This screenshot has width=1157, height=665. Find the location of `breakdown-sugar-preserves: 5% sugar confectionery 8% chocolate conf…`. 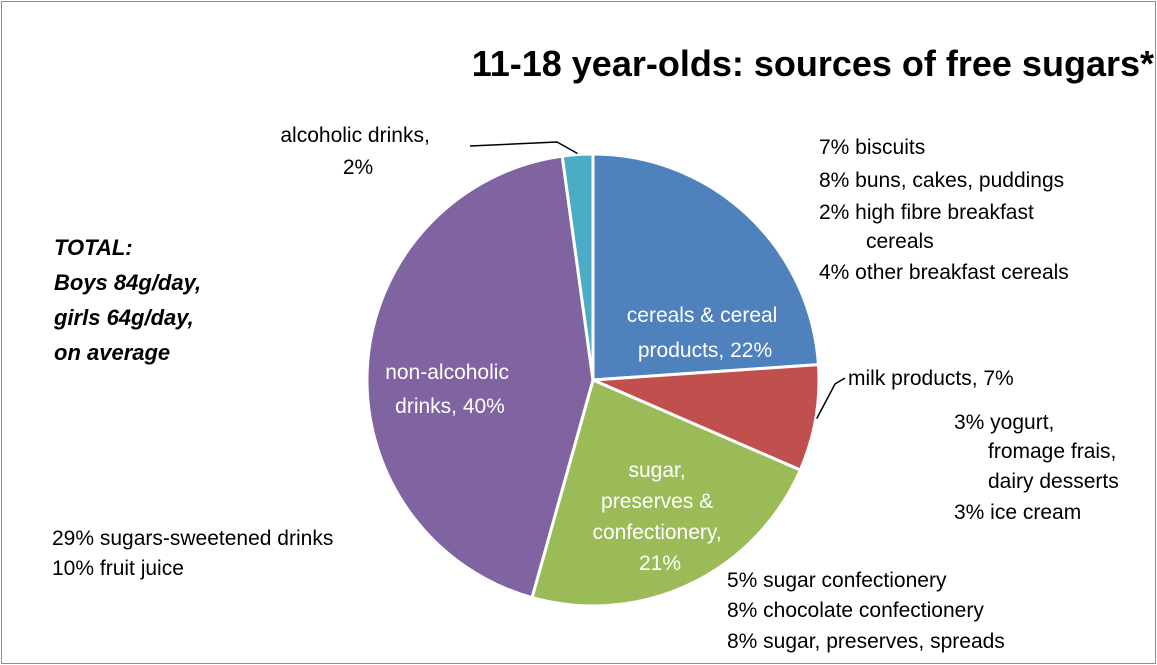

breakdown-sugar-preserves: 5% sugar confectionery 8% chocolate conf… is located at coordinates (866, 611).